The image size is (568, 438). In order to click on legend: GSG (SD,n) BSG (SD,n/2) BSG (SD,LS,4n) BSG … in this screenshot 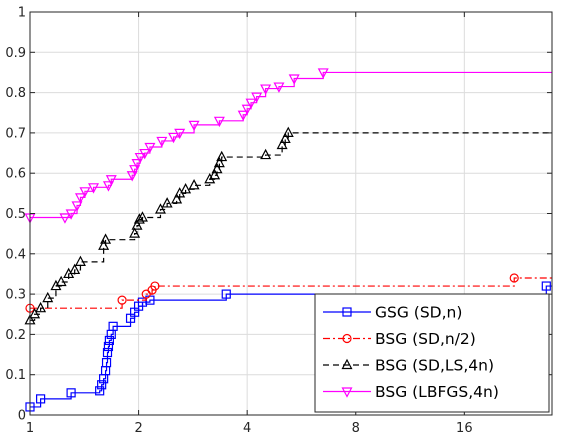, I will do `click(432, 353)`.